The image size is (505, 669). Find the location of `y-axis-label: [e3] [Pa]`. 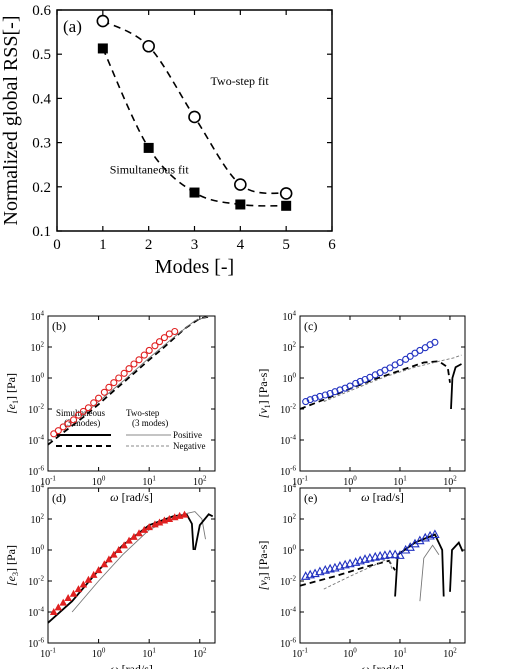

y-axis-label: [e3] [Pa] is located at coordinates (12, 565).